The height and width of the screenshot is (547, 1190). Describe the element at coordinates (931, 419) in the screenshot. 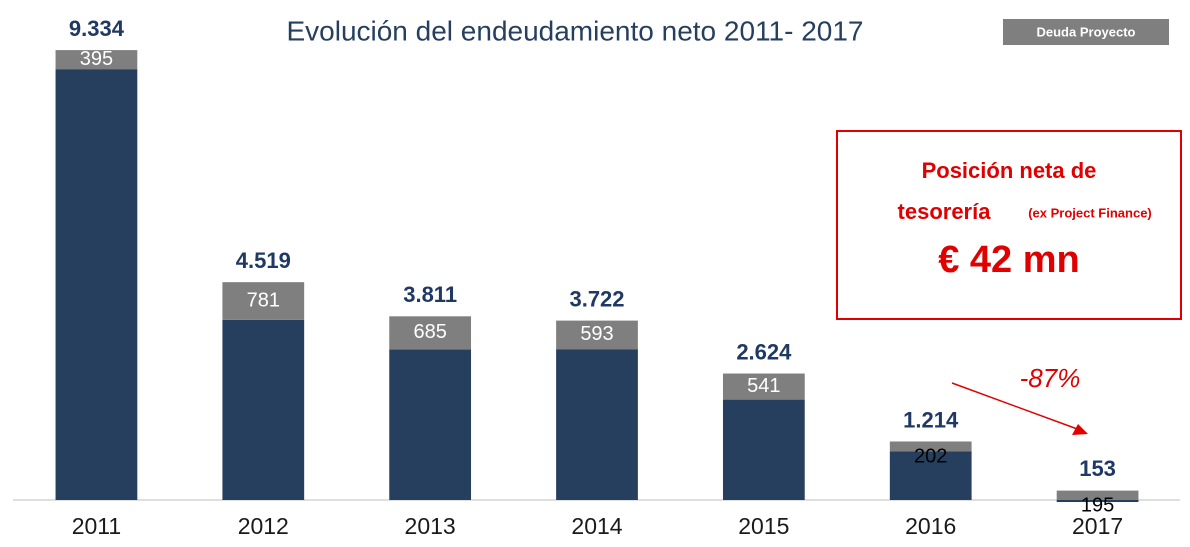

I see `total-label: 1.214` at that location.